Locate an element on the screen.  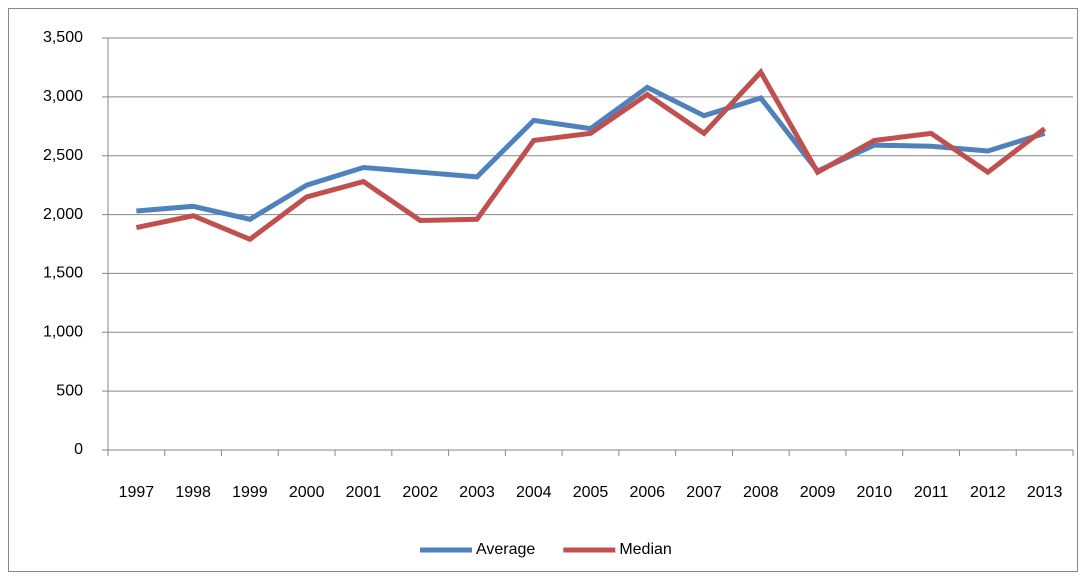
y-tick-label: 3,000 is located at coordinates (63, 96).